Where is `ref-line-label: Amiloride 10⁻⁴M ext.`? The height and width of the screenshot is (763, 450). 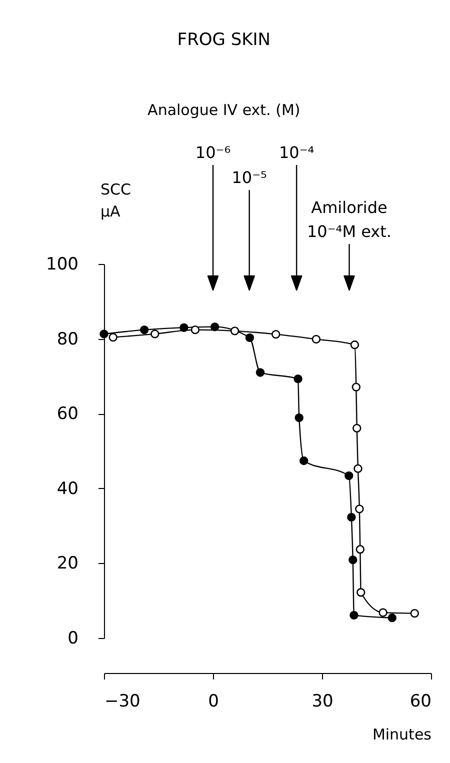
ref-line-label: Amiloride 10⁻⁴M ext. is located at coordinates (349, 219).